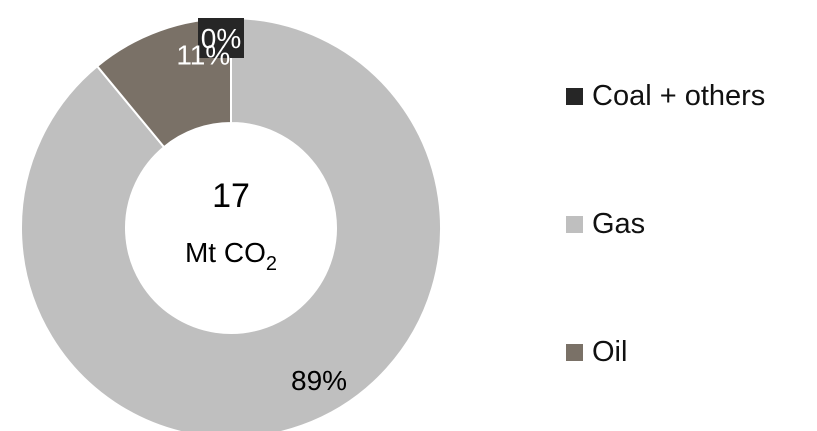 This screenshot has width=817, height=431. Describe the element at coordinates (618, 224) in the screenshot. I see `legend-label-gas: Gas` at that location.